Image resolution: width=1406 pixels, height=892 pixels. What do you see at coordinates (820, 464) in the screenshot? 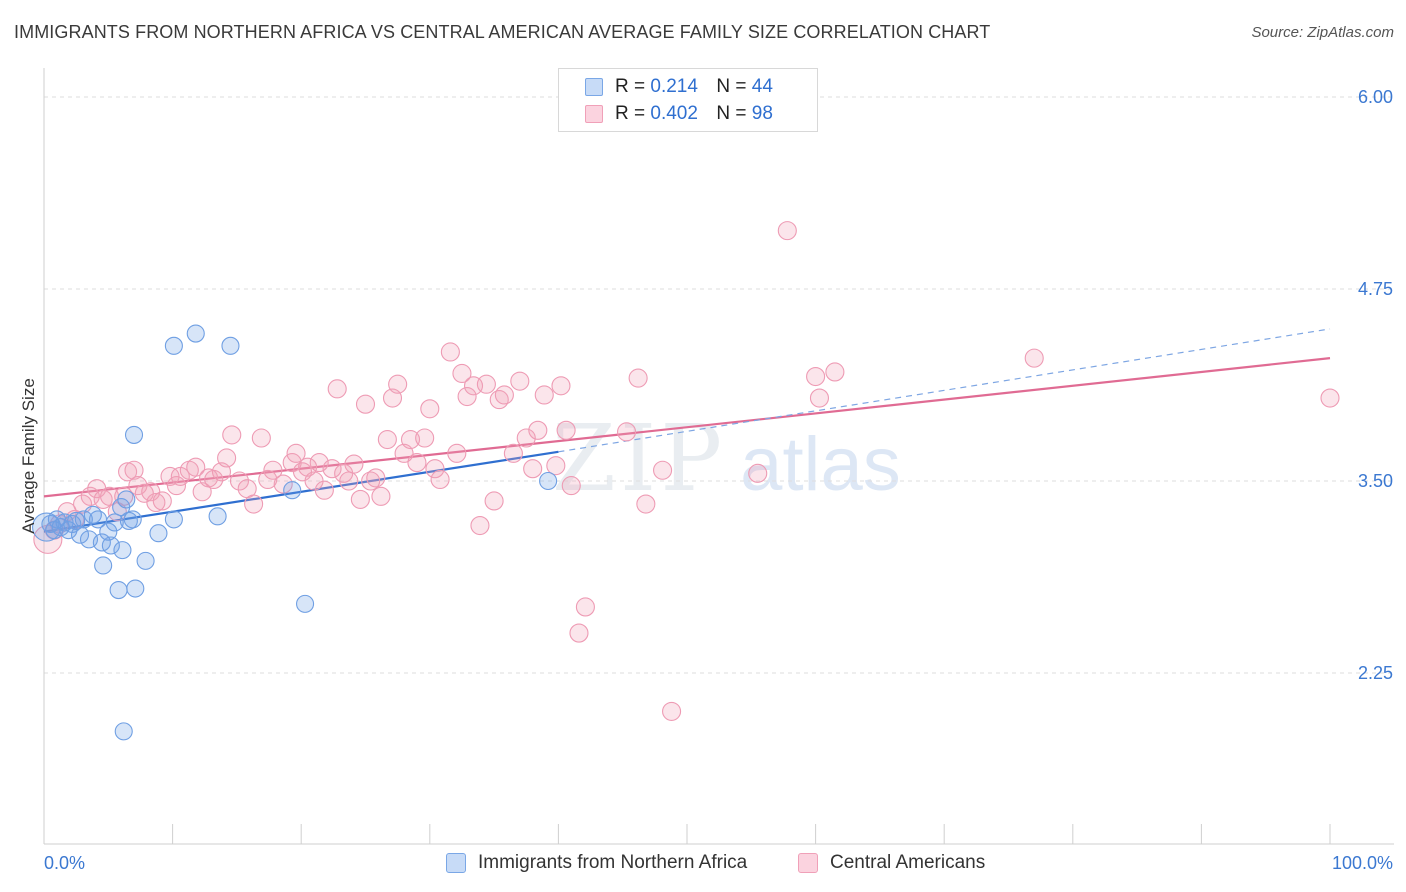
I see `watermark-atlas: atlas` at bounding box center [820, 464].